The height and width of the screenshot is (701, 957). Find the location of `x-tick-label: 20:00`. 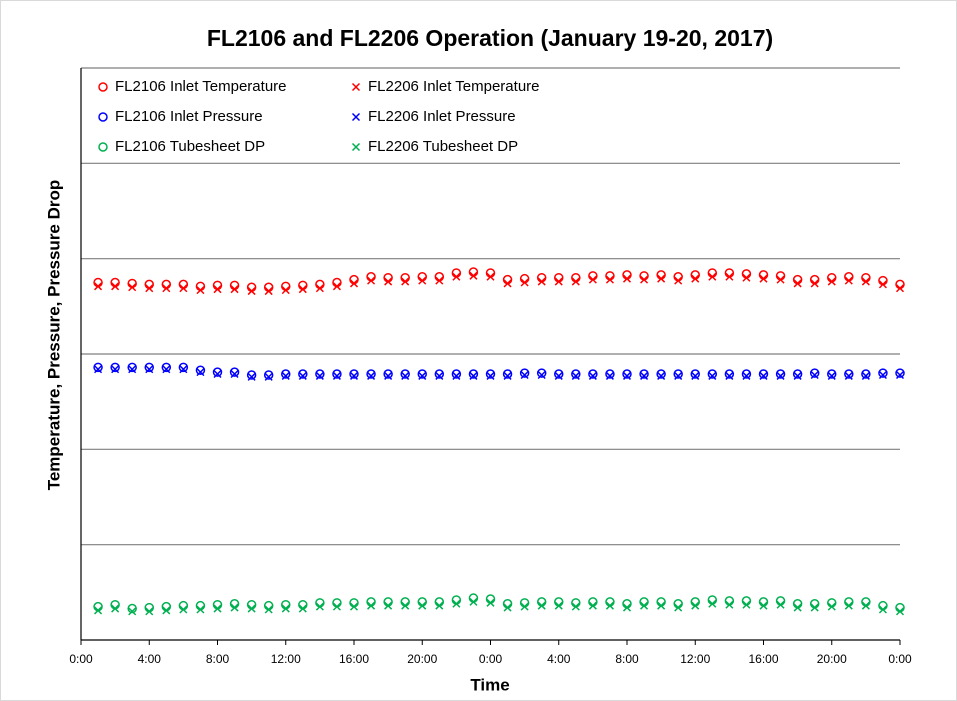

x-tick-label: 20:00 is located at coordinates (832, 659).